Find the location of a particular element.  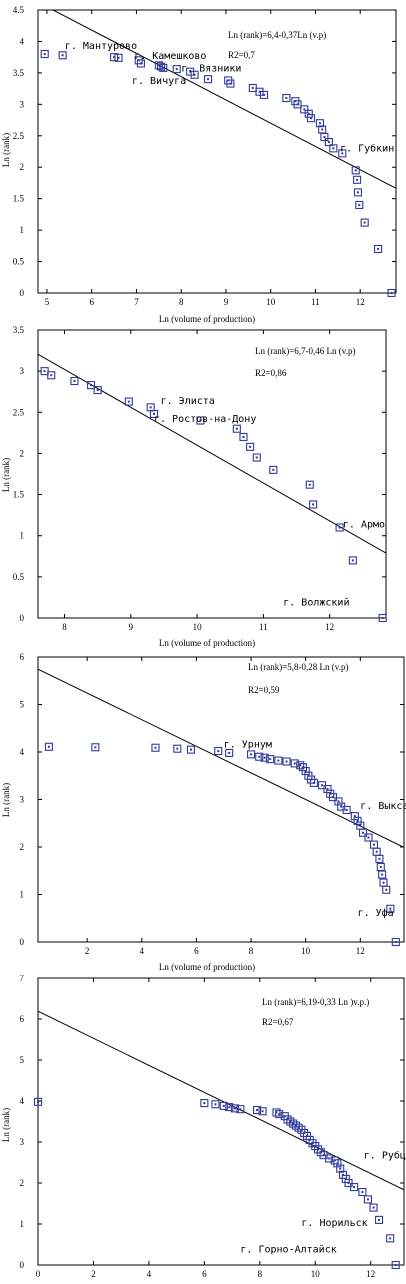

chart-1-x-tick-label: 7 is located at coordinates (136, 302).